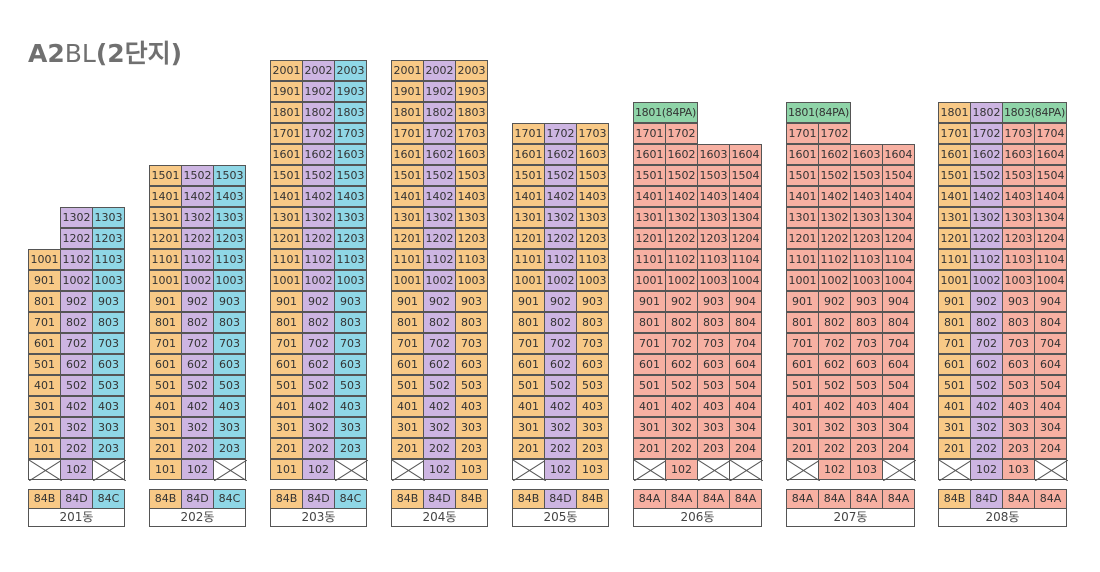 The height and width of the screenshot is (572, 1100). Describe the element at coordinates (818, 112) in the screenshot. I see `penthouse-unit-cell: 1801(84PA)` at that location.